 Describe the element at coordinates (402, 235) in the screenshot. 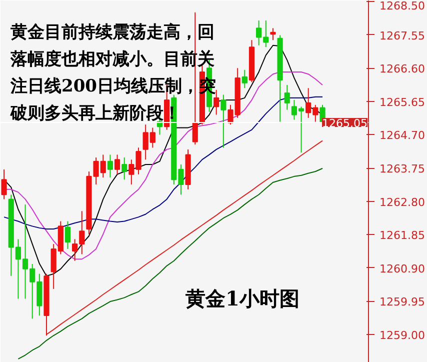

I see `y-tick-label: 1261.85` at that location.